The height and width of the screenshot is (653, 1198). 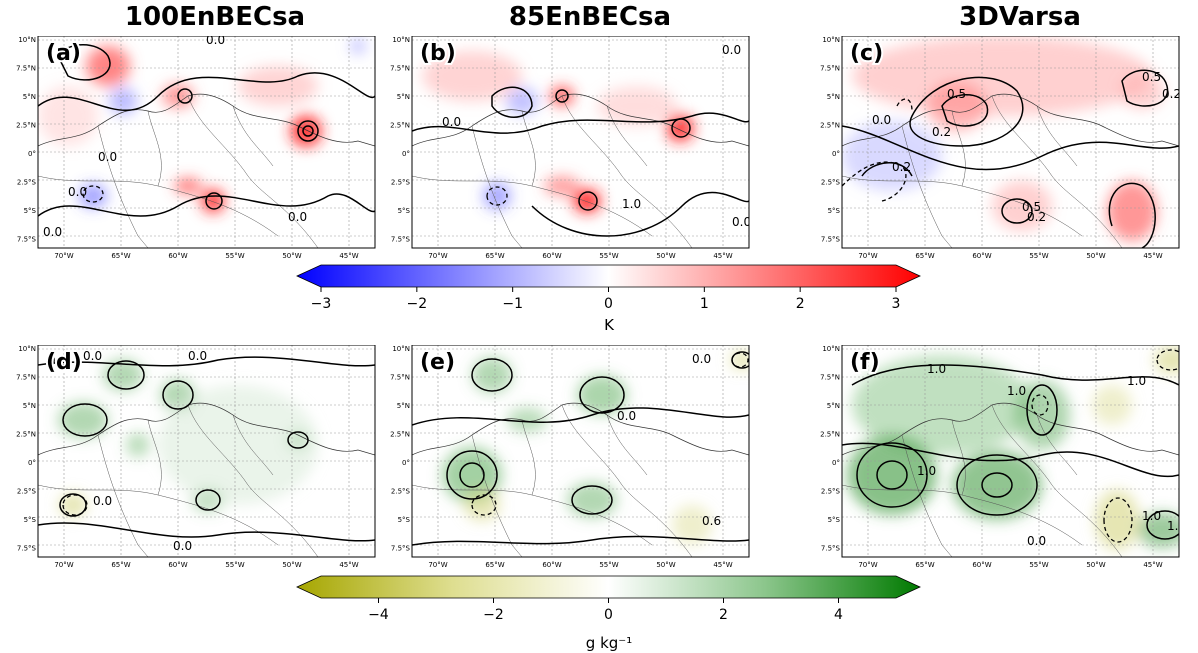 What do you see at coordinates (26, 435) in the screenshot?
I see `latitude-tick-label: 2.5°N` at bounding box center [26, 435].